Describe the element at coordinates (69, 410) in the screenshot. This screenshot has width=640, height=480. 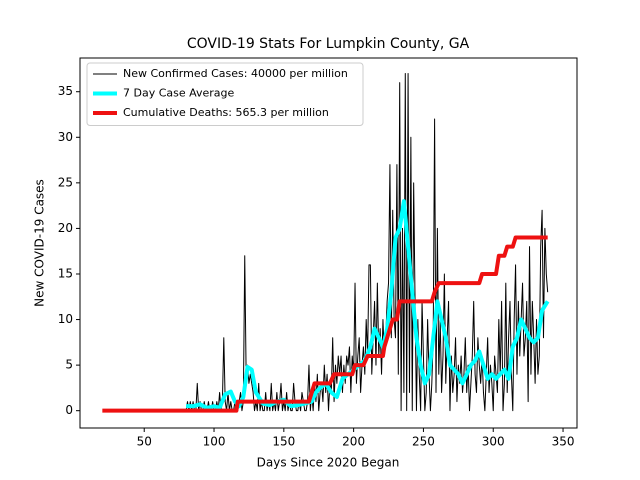
I see `y-tick-label: 0` at that location.